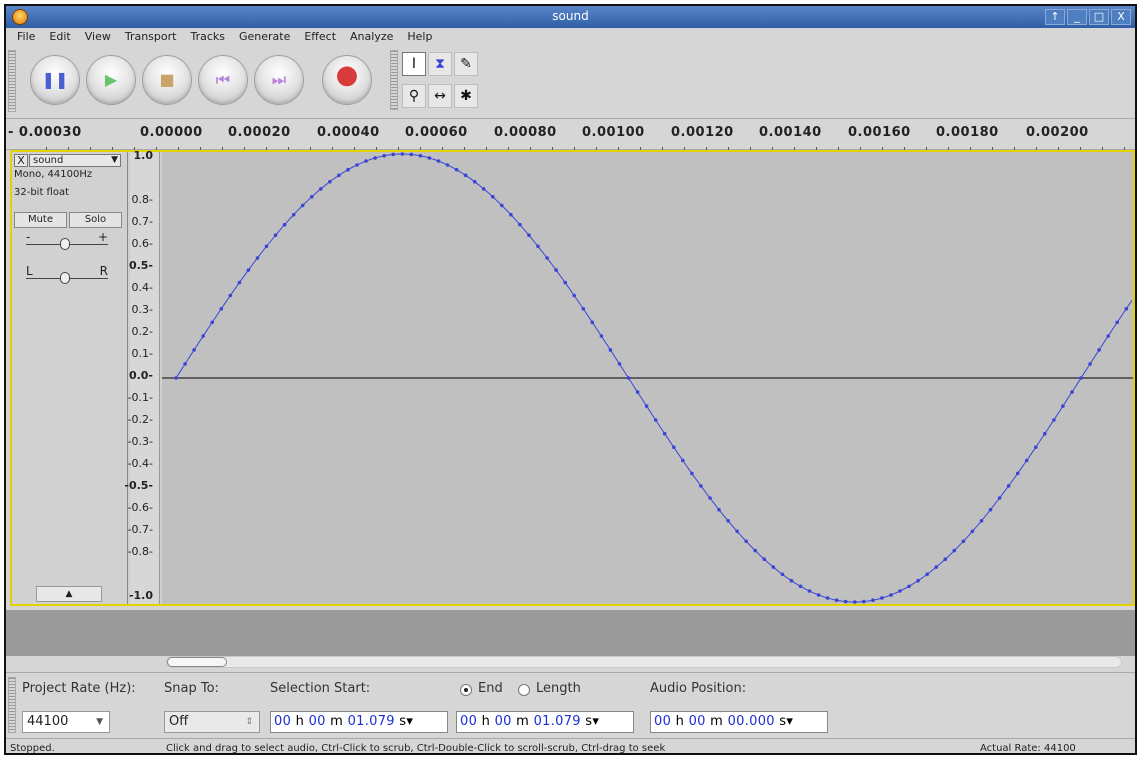 Image resolution: width=1141 pixels, height=759 pixels. Describe the element at coordinates (75, 160) in the screenshot. I see `track-name-menu: sound ▼` at that location.